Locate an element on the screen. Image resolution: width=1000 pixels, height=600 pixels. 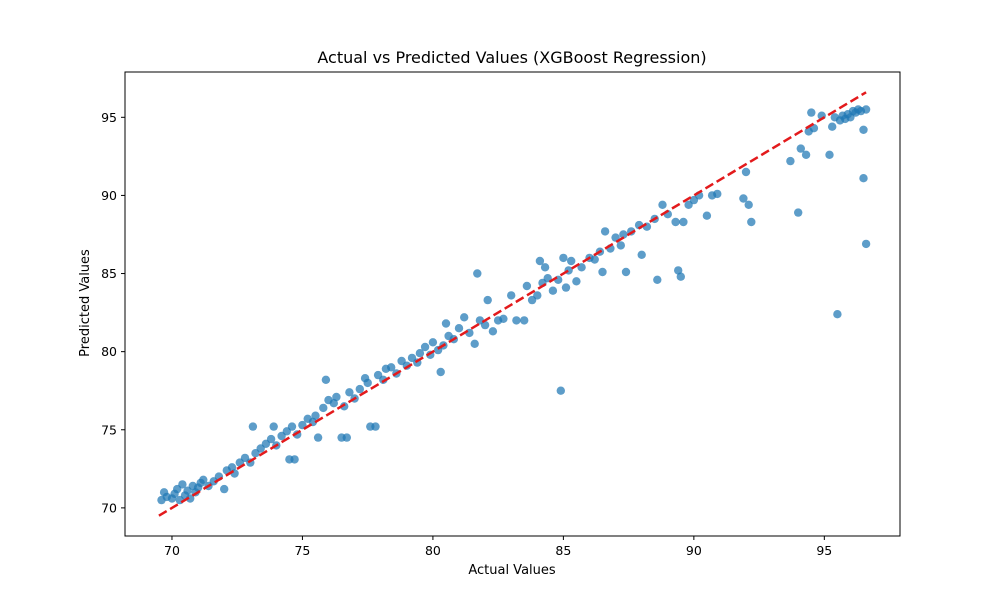
x-tick-label: 85 is located at coordinates (563, 550).